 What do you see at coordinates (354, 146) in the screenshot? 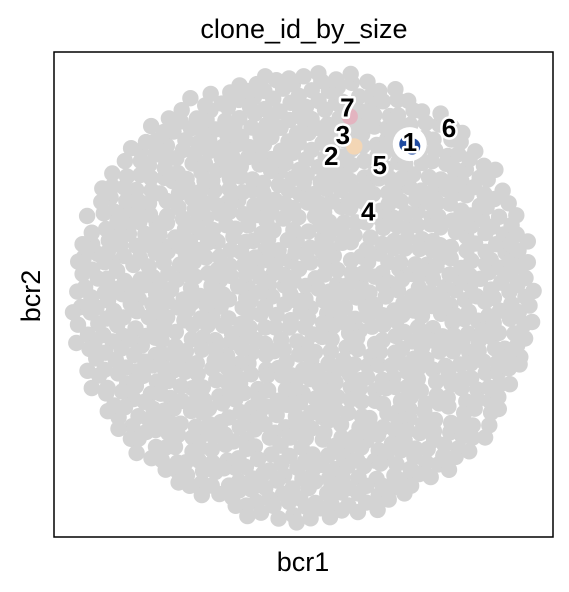
I see `clone-point` at bounding box center [354, 146].